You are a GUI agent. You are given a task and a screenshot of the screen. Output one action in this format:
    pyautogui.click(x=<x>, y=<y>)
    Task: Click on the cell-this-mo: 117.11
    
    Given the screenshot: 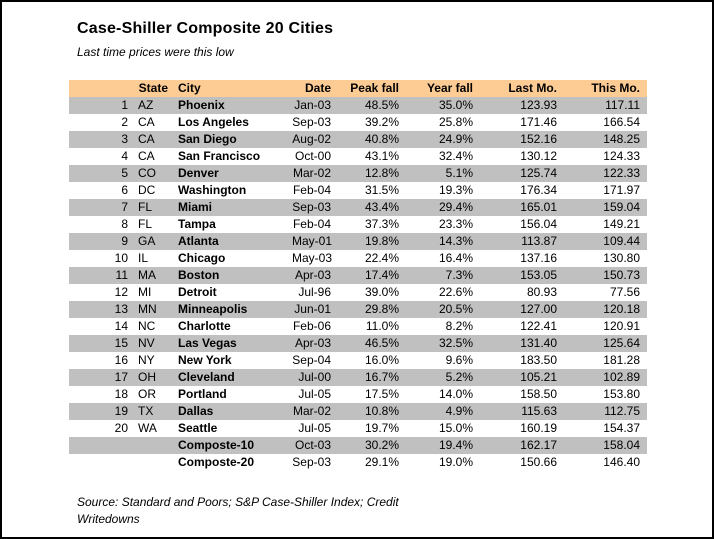 What is the action you would take?
    pyautogui.click(x=605, y=105)
    